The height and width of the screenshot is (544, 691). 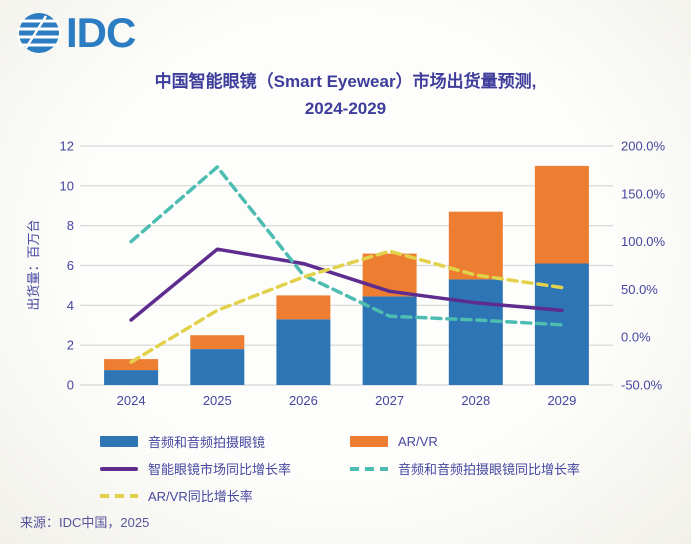 I want to click on right-axis-tick-label: 100.0%, so click(x=643, y=241).